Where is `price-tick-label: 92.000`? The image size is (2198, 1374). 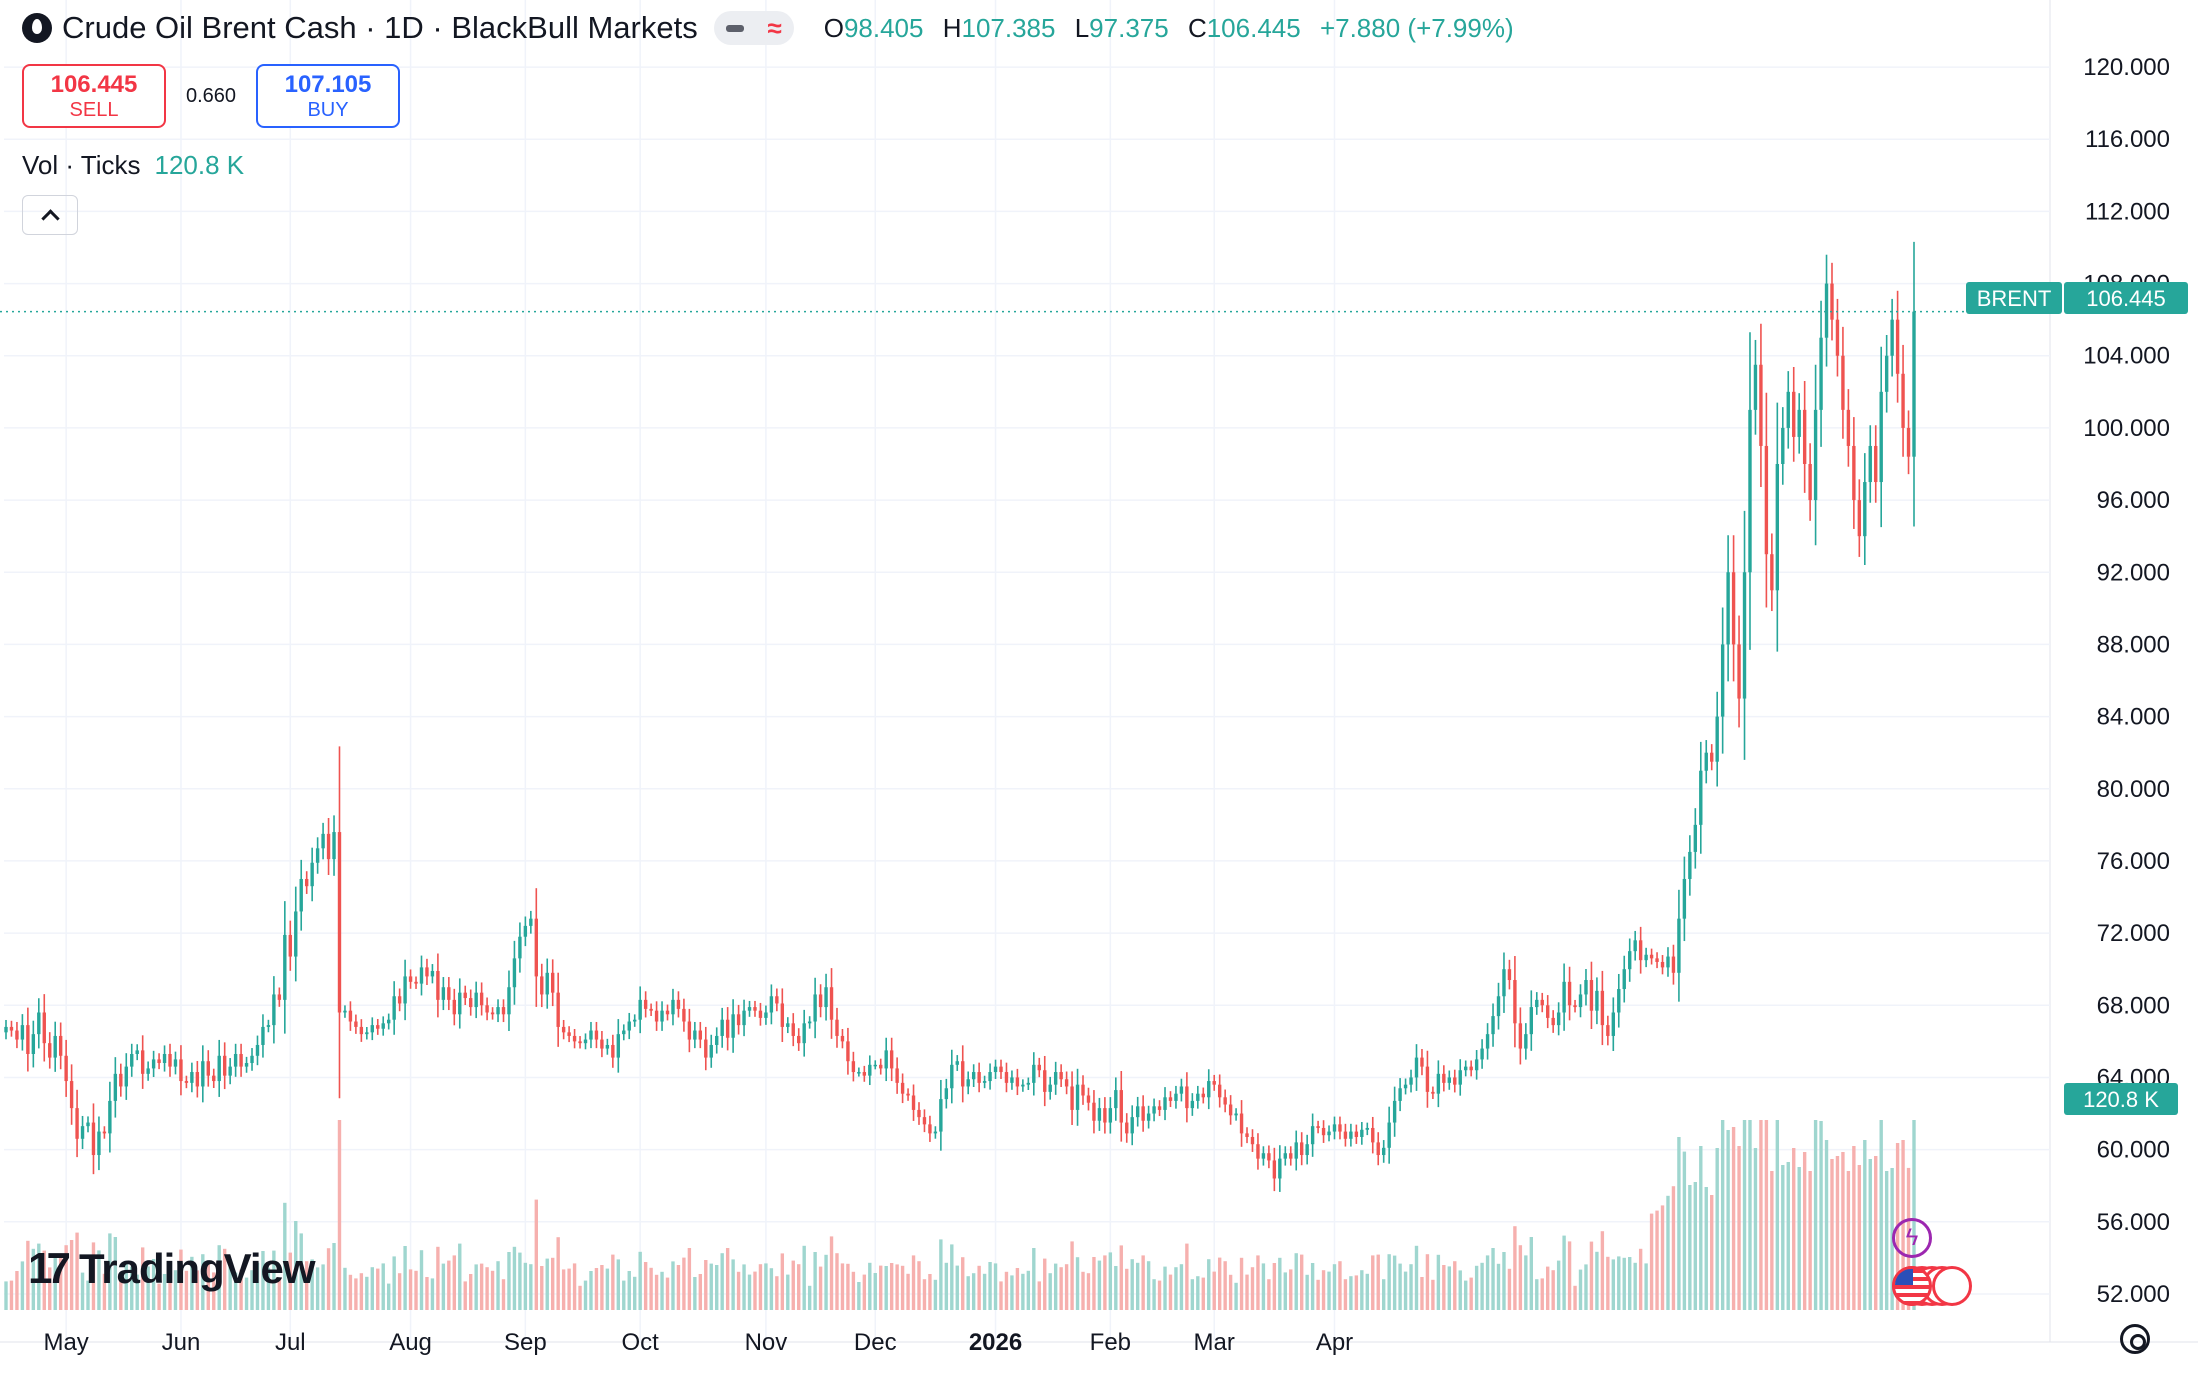 price-tick-label: 92.000 is located at coordinates (2133, 572).